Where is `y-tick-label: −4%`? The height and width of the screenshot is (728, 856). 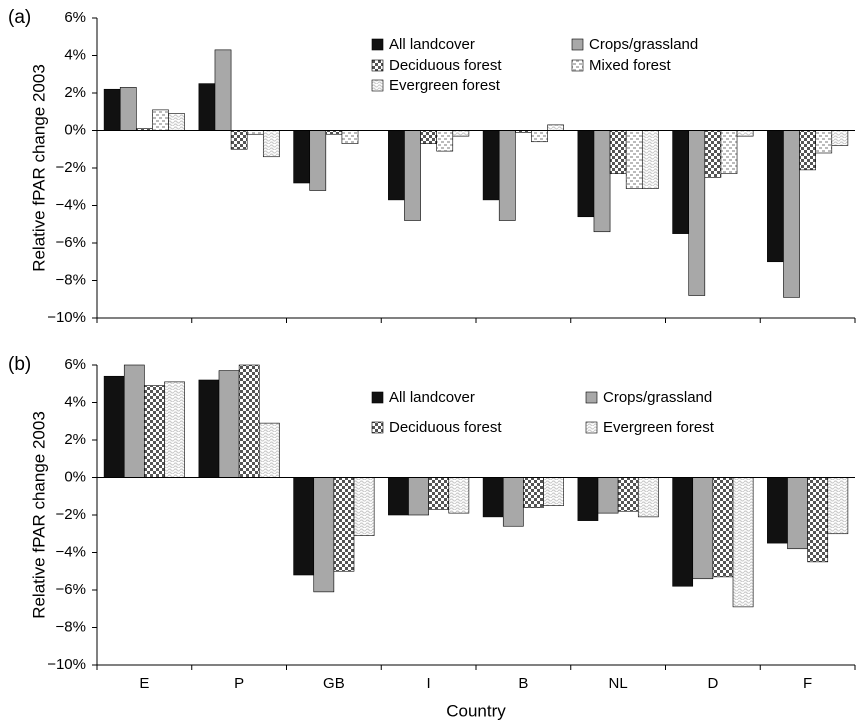
y-tick-label: −4% is located at coordinates (71, 551).